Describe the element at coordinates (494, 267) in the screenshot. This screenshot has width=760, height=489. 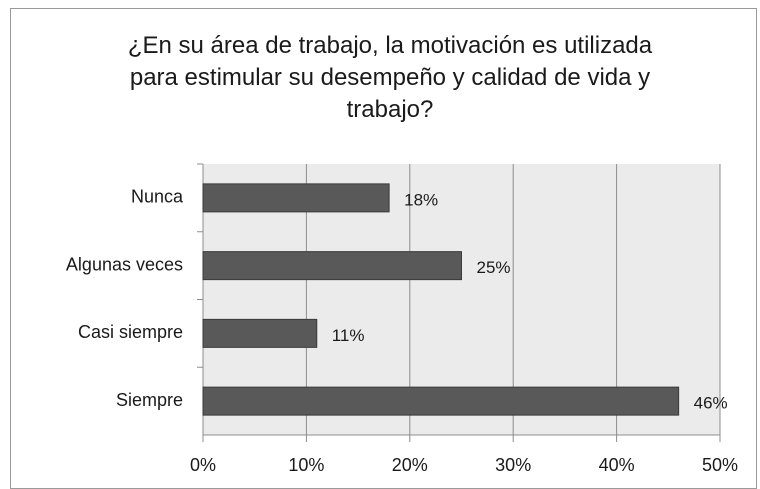
I see `data-label: 25%` at that location.